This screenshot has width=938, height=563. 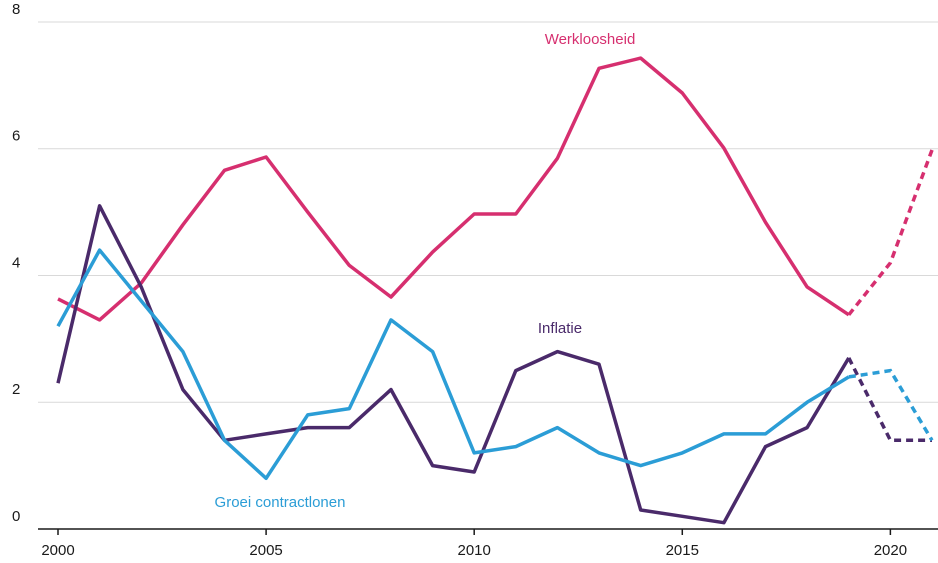 I want to click on y-tick-label: 4, so click(x=16, y=262).